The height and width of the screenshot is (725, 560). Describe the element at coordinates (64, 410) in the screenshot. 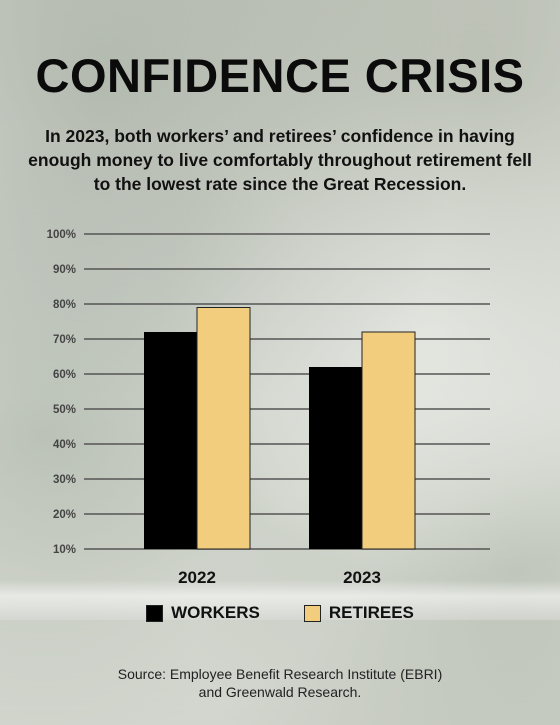

I see `y-tick-label: 50%` at that location.